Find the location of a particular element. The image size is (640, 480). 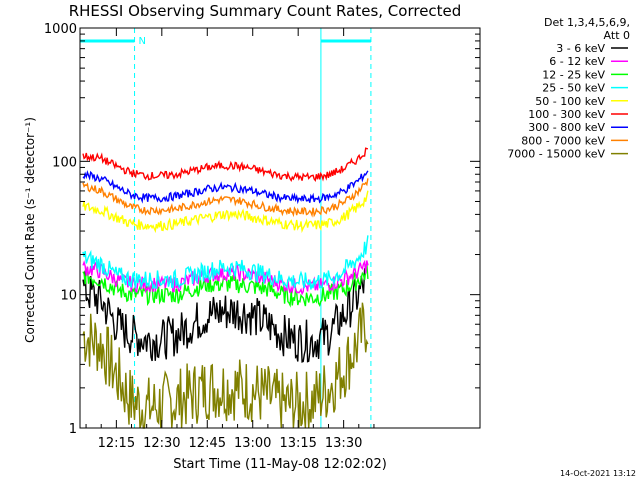

legend-label: 800 - 7000 keV is located at coordinates (563, 140).